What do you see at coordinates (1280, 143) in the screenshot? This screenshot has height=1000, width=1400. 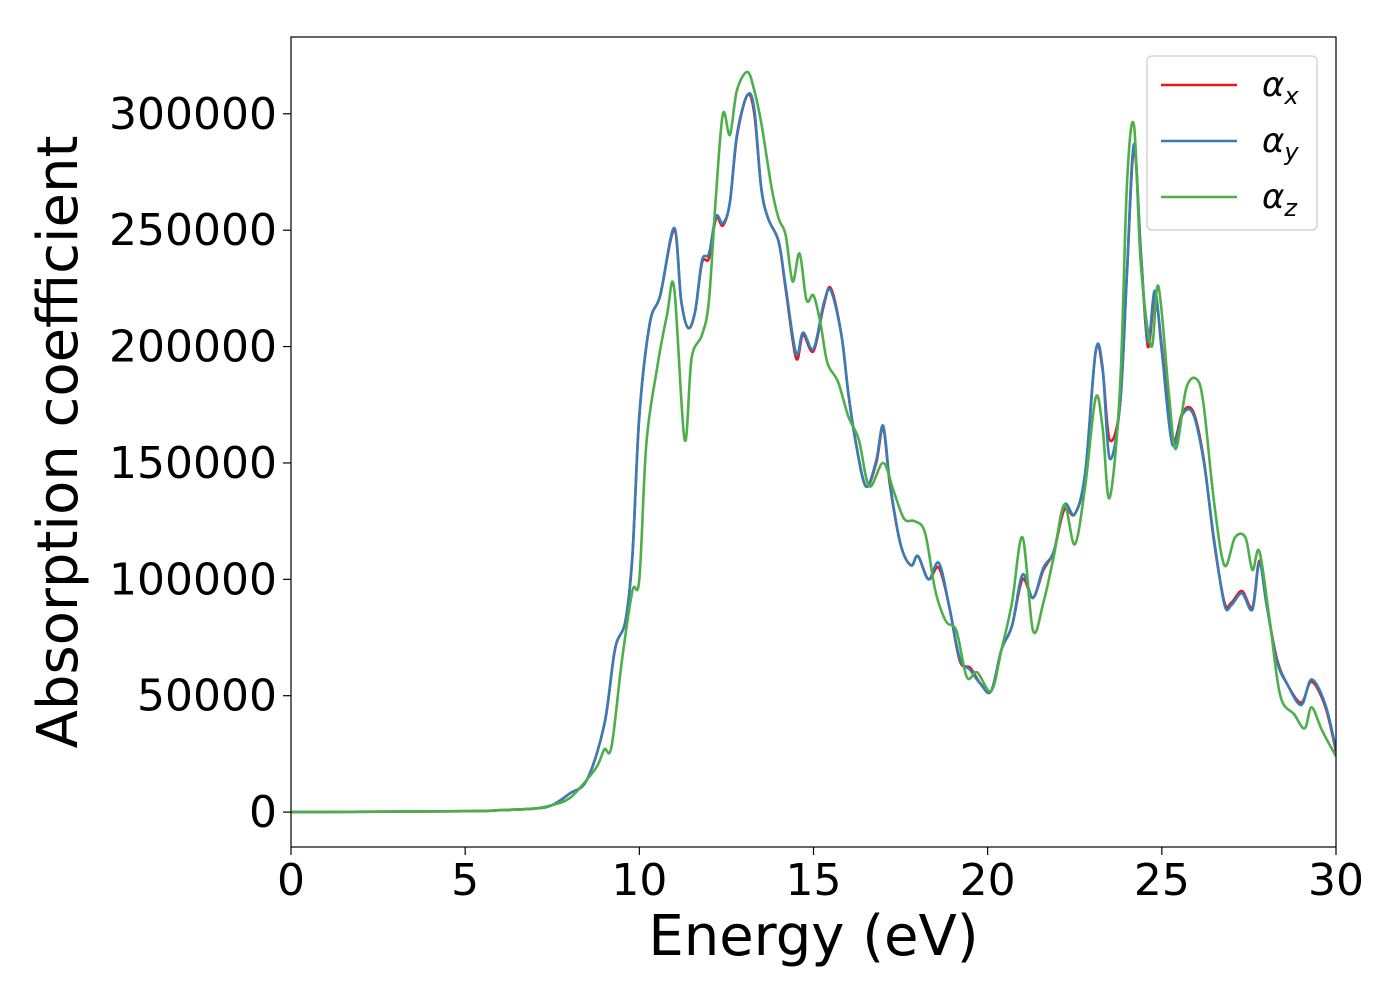 I see `legend-label-y: αy` at bounding box center [1280, 143].